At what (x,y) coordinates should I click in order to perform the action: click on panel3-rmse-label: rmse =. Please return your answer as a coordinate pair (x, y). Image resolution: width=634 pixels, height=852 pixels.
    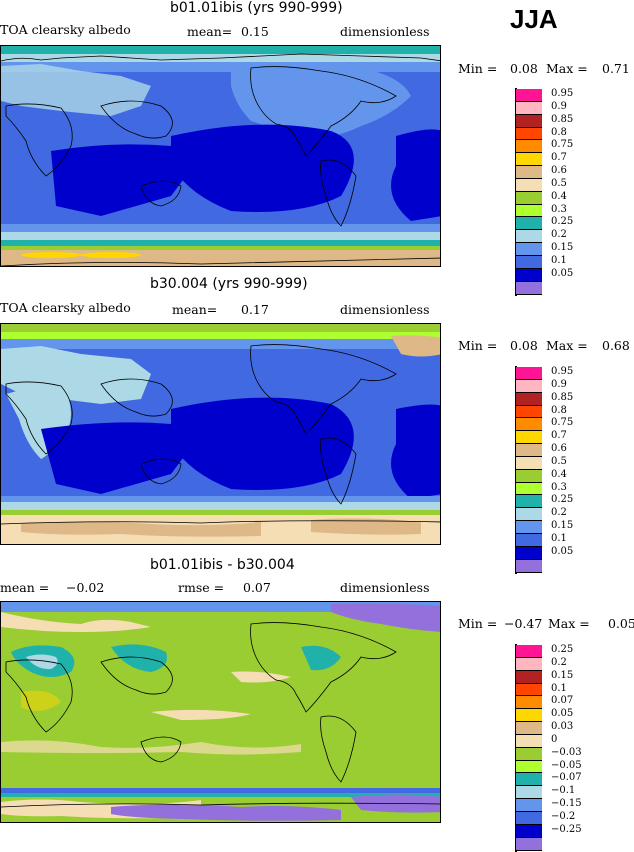
    Looking at the image, I should click on (201, 587).